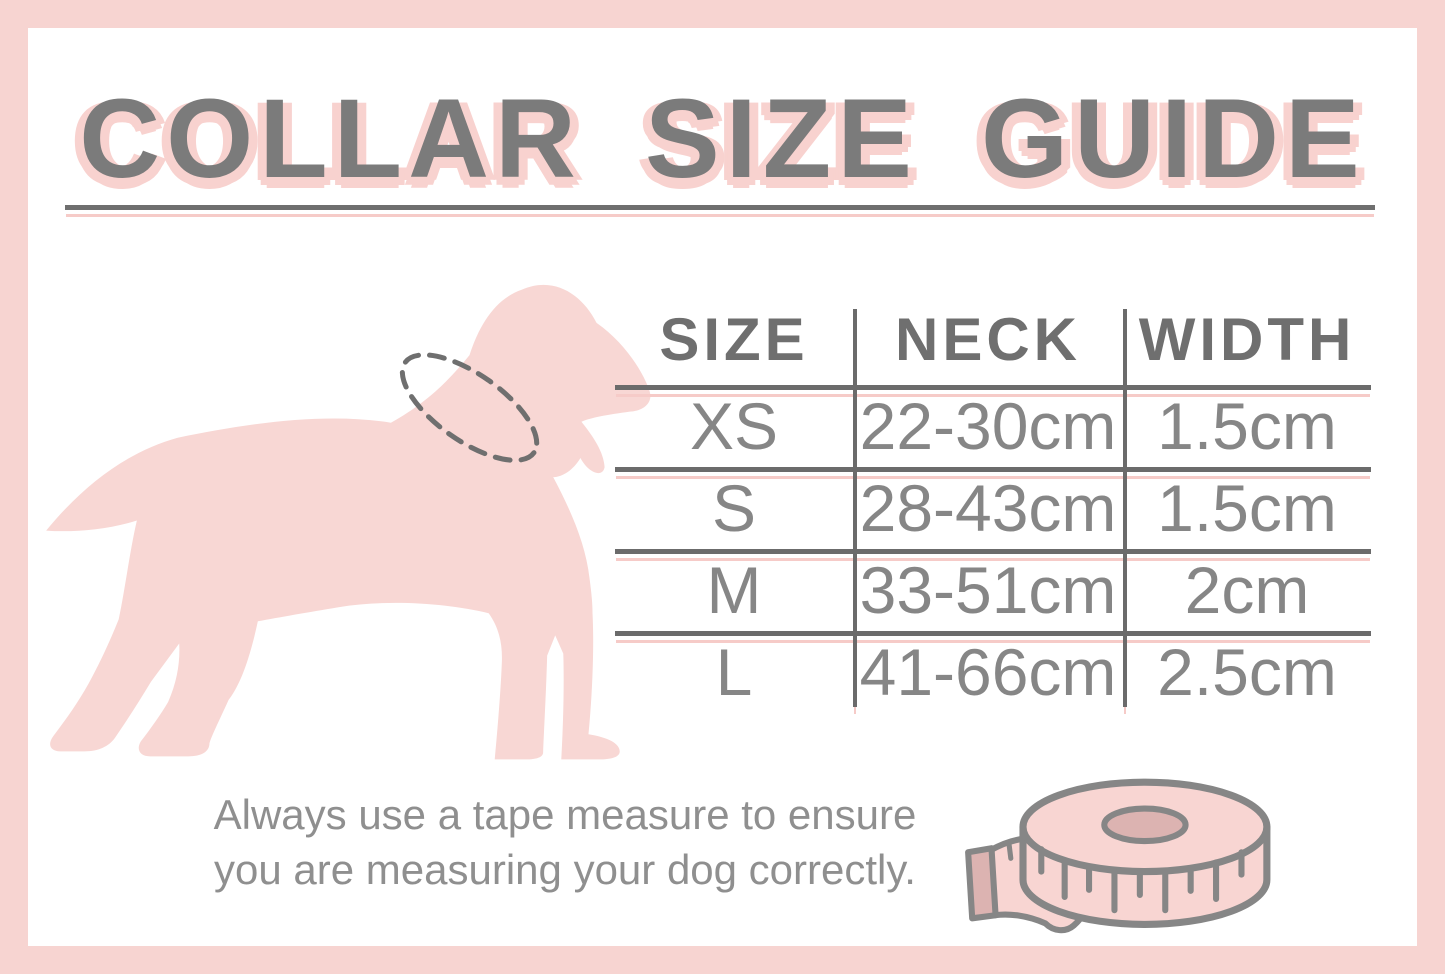 Image resolution: width=1445 pixels, height=974 pixels. What do you see at coordinates (565, 869) in the screenshot?
I see `advice-line-2: you are measuring your dog correctly.` at bounding box center [565, 869].